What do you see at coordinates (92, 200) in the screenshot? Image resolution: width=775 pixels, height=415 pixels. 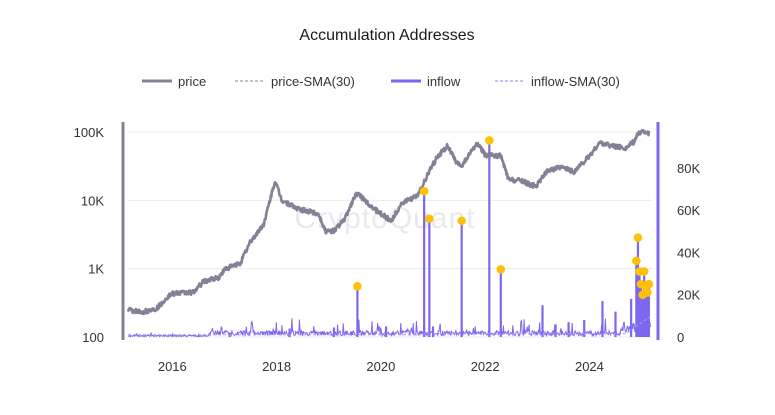 I see `left-tick-label: 10K` at bounding box center [92, 200].